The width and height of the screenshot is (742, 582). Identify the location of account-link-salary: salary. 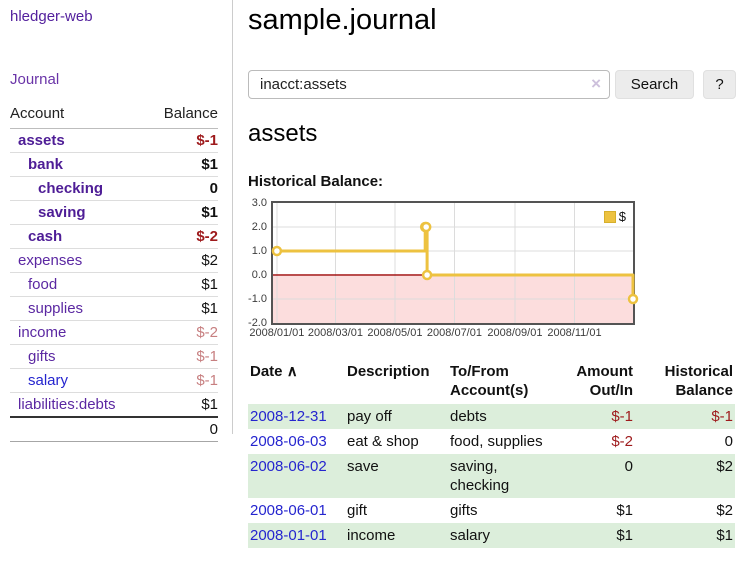
(48, 380).